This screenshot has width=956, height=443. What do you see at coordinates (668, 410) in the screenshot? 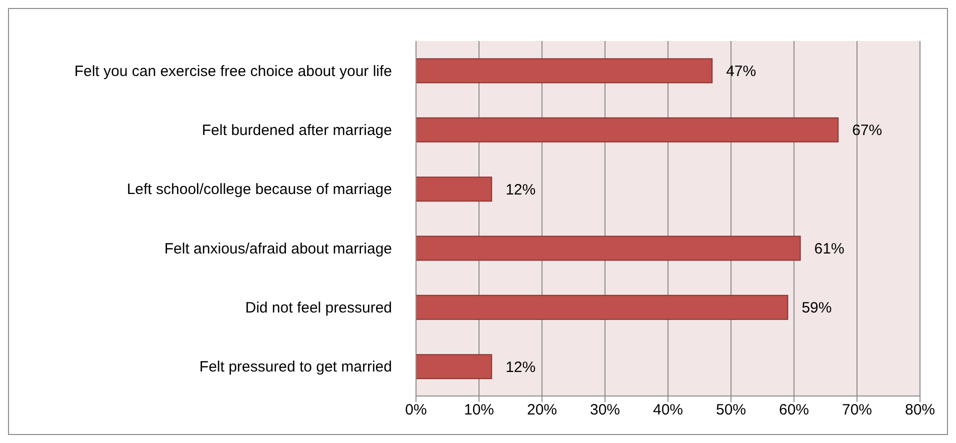
I see `x-tick-label: 40%` at bounding box center [668, 410].